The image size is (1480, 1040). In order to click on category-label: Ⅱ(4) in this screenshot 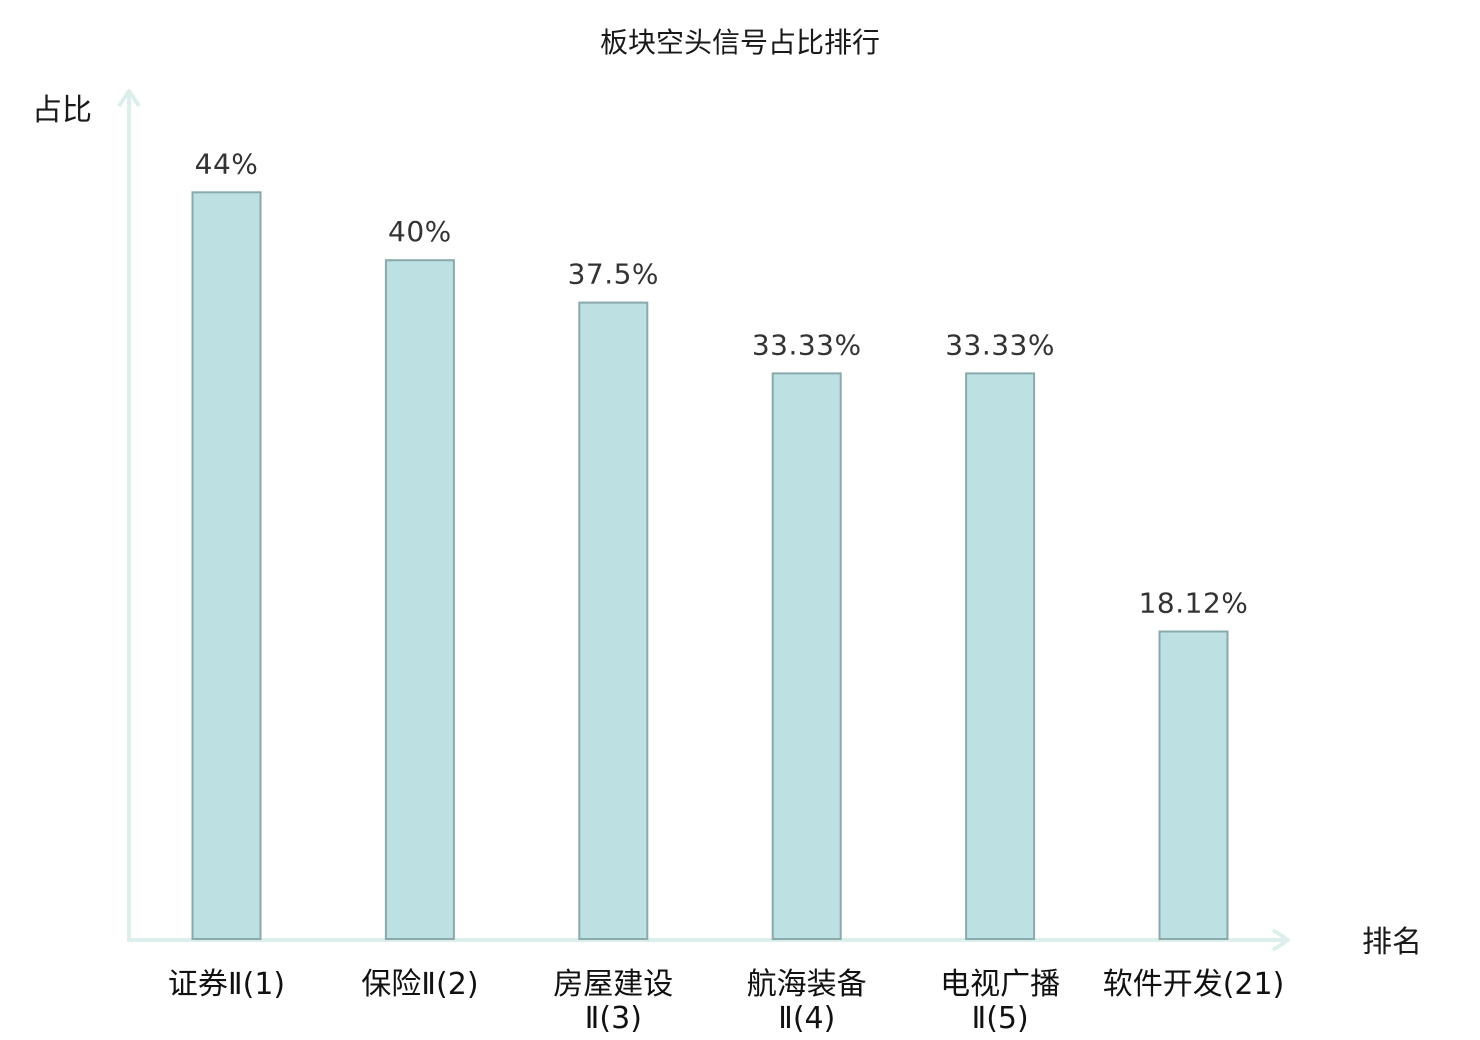, I will do `click(806, 1018)`.